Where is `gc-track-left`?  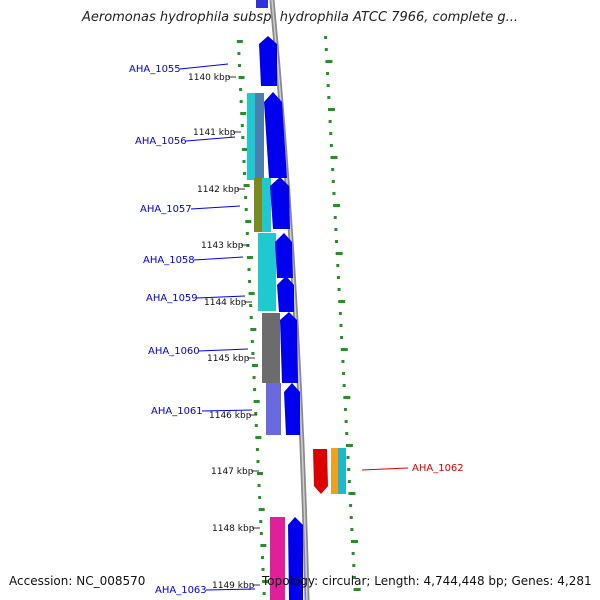
gc-track-left is located at coordinates (252, 317).